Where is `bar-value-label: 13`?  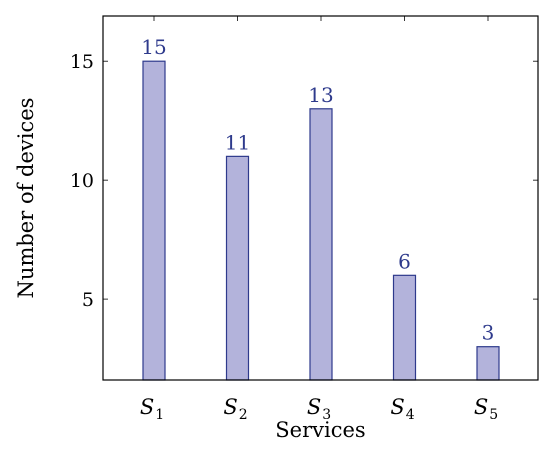
bar-value-label: 13 is located at coordinates (320, 95).